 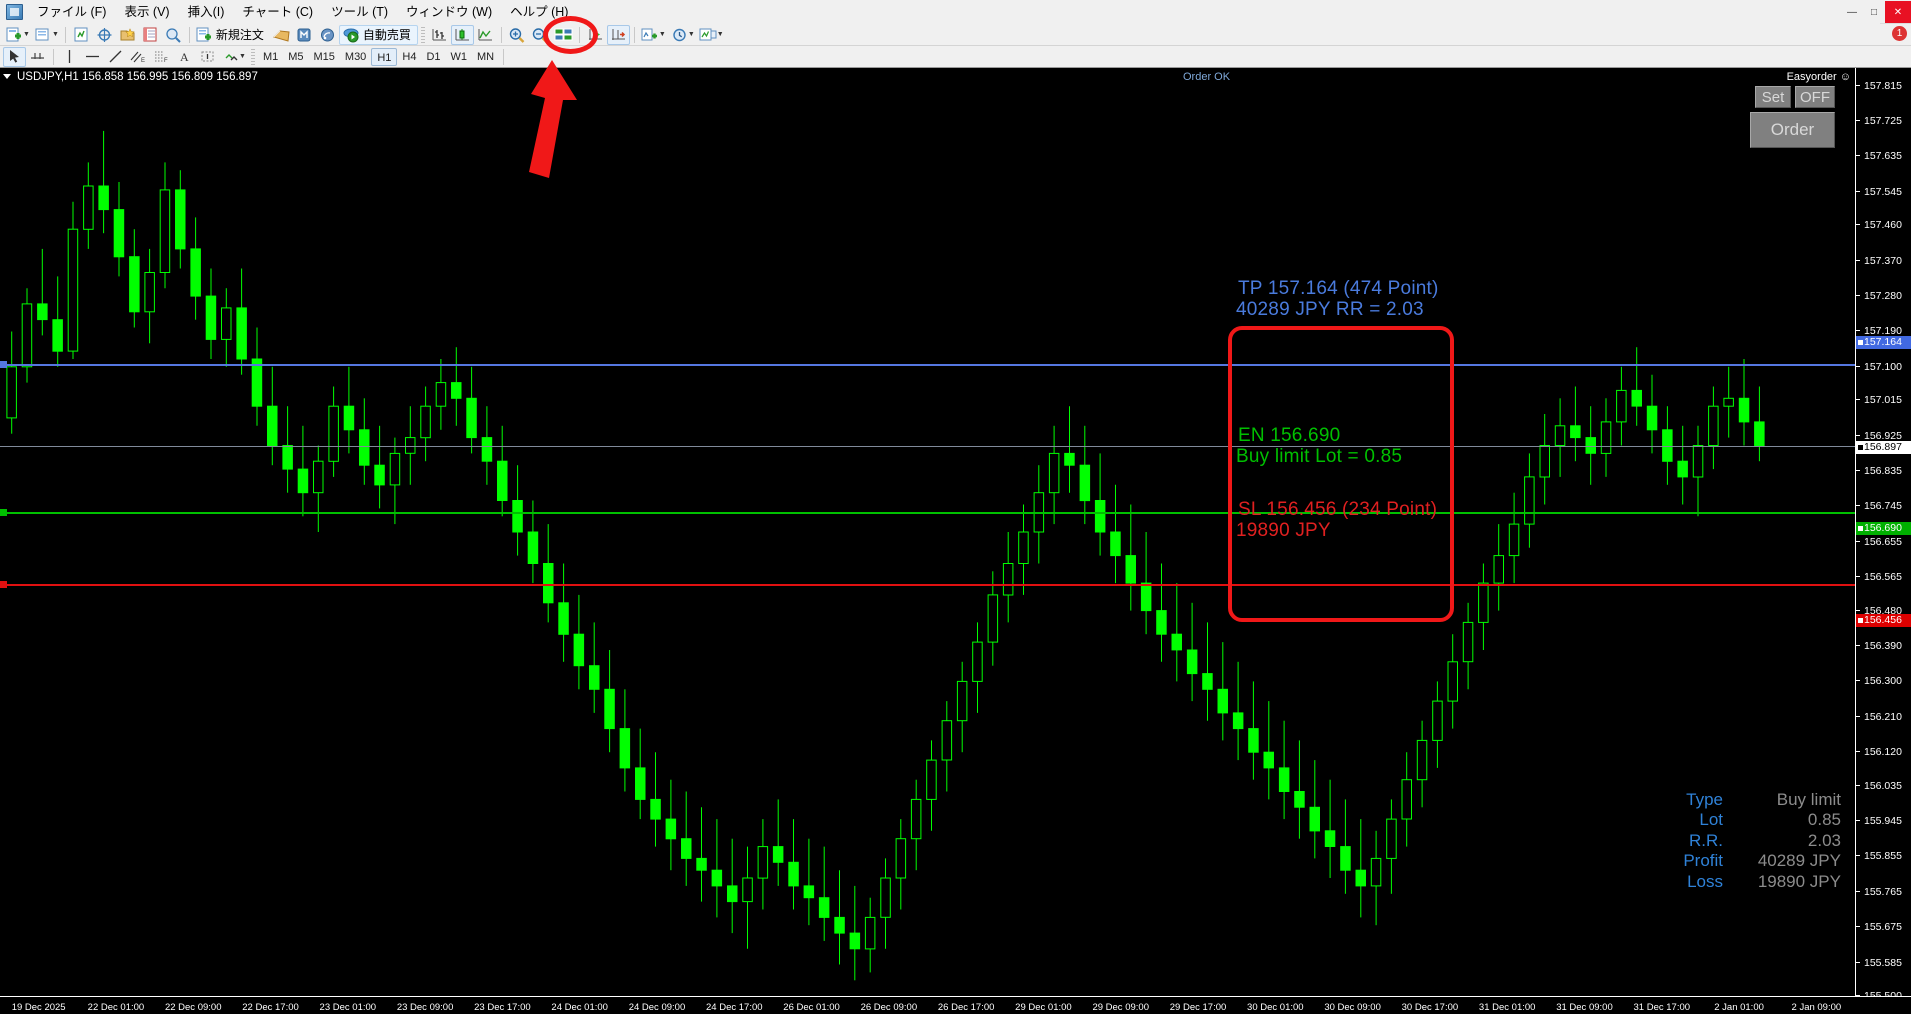 I want to click on stop-loss-line, so click(x=927, y=585).